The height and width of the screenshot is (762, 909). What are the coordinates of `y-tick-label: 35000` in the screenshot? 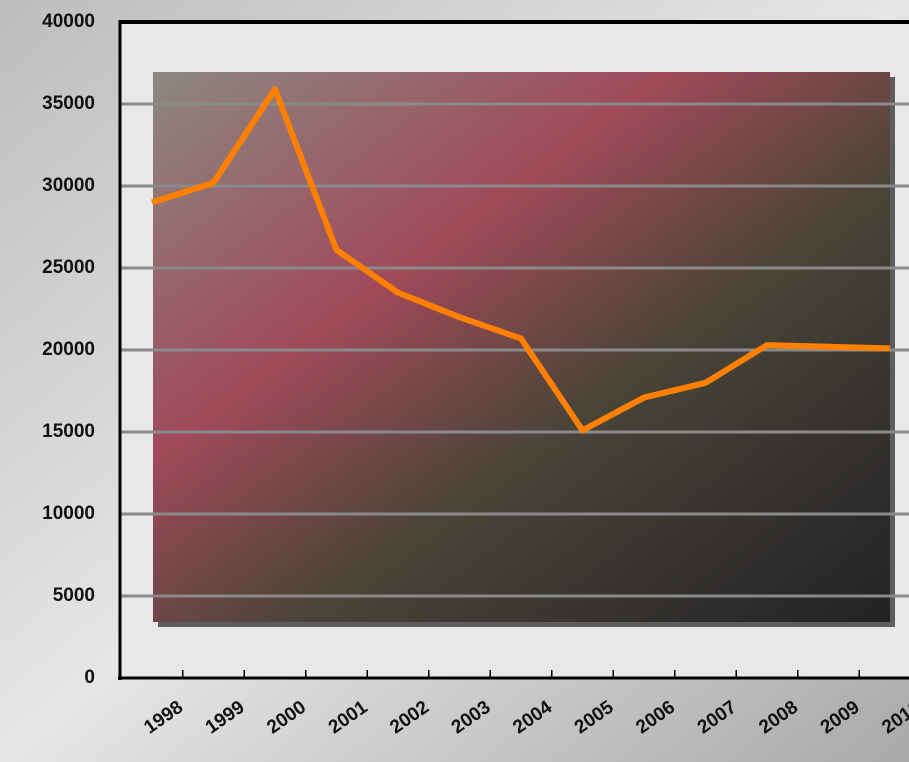 It's located at (68, 103).